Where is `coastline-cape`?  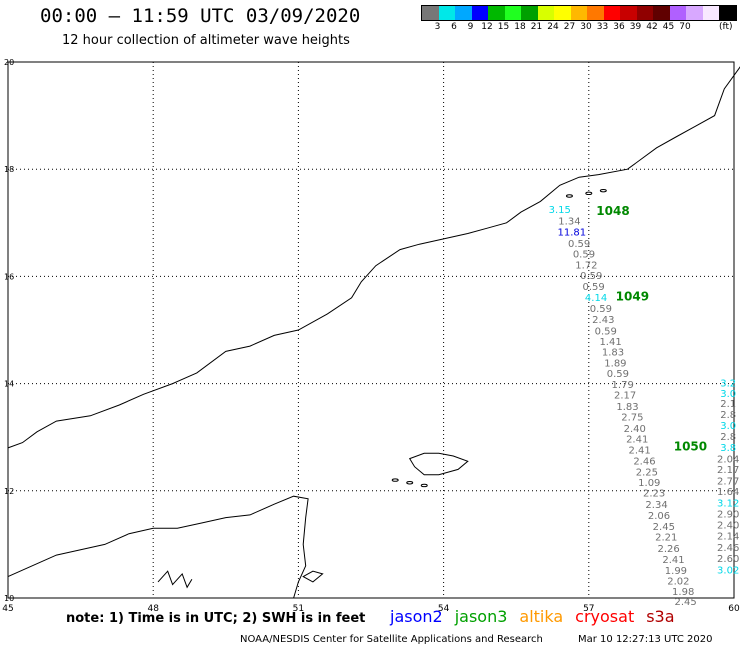
coastline-cape is located at coordinates (313, 576).